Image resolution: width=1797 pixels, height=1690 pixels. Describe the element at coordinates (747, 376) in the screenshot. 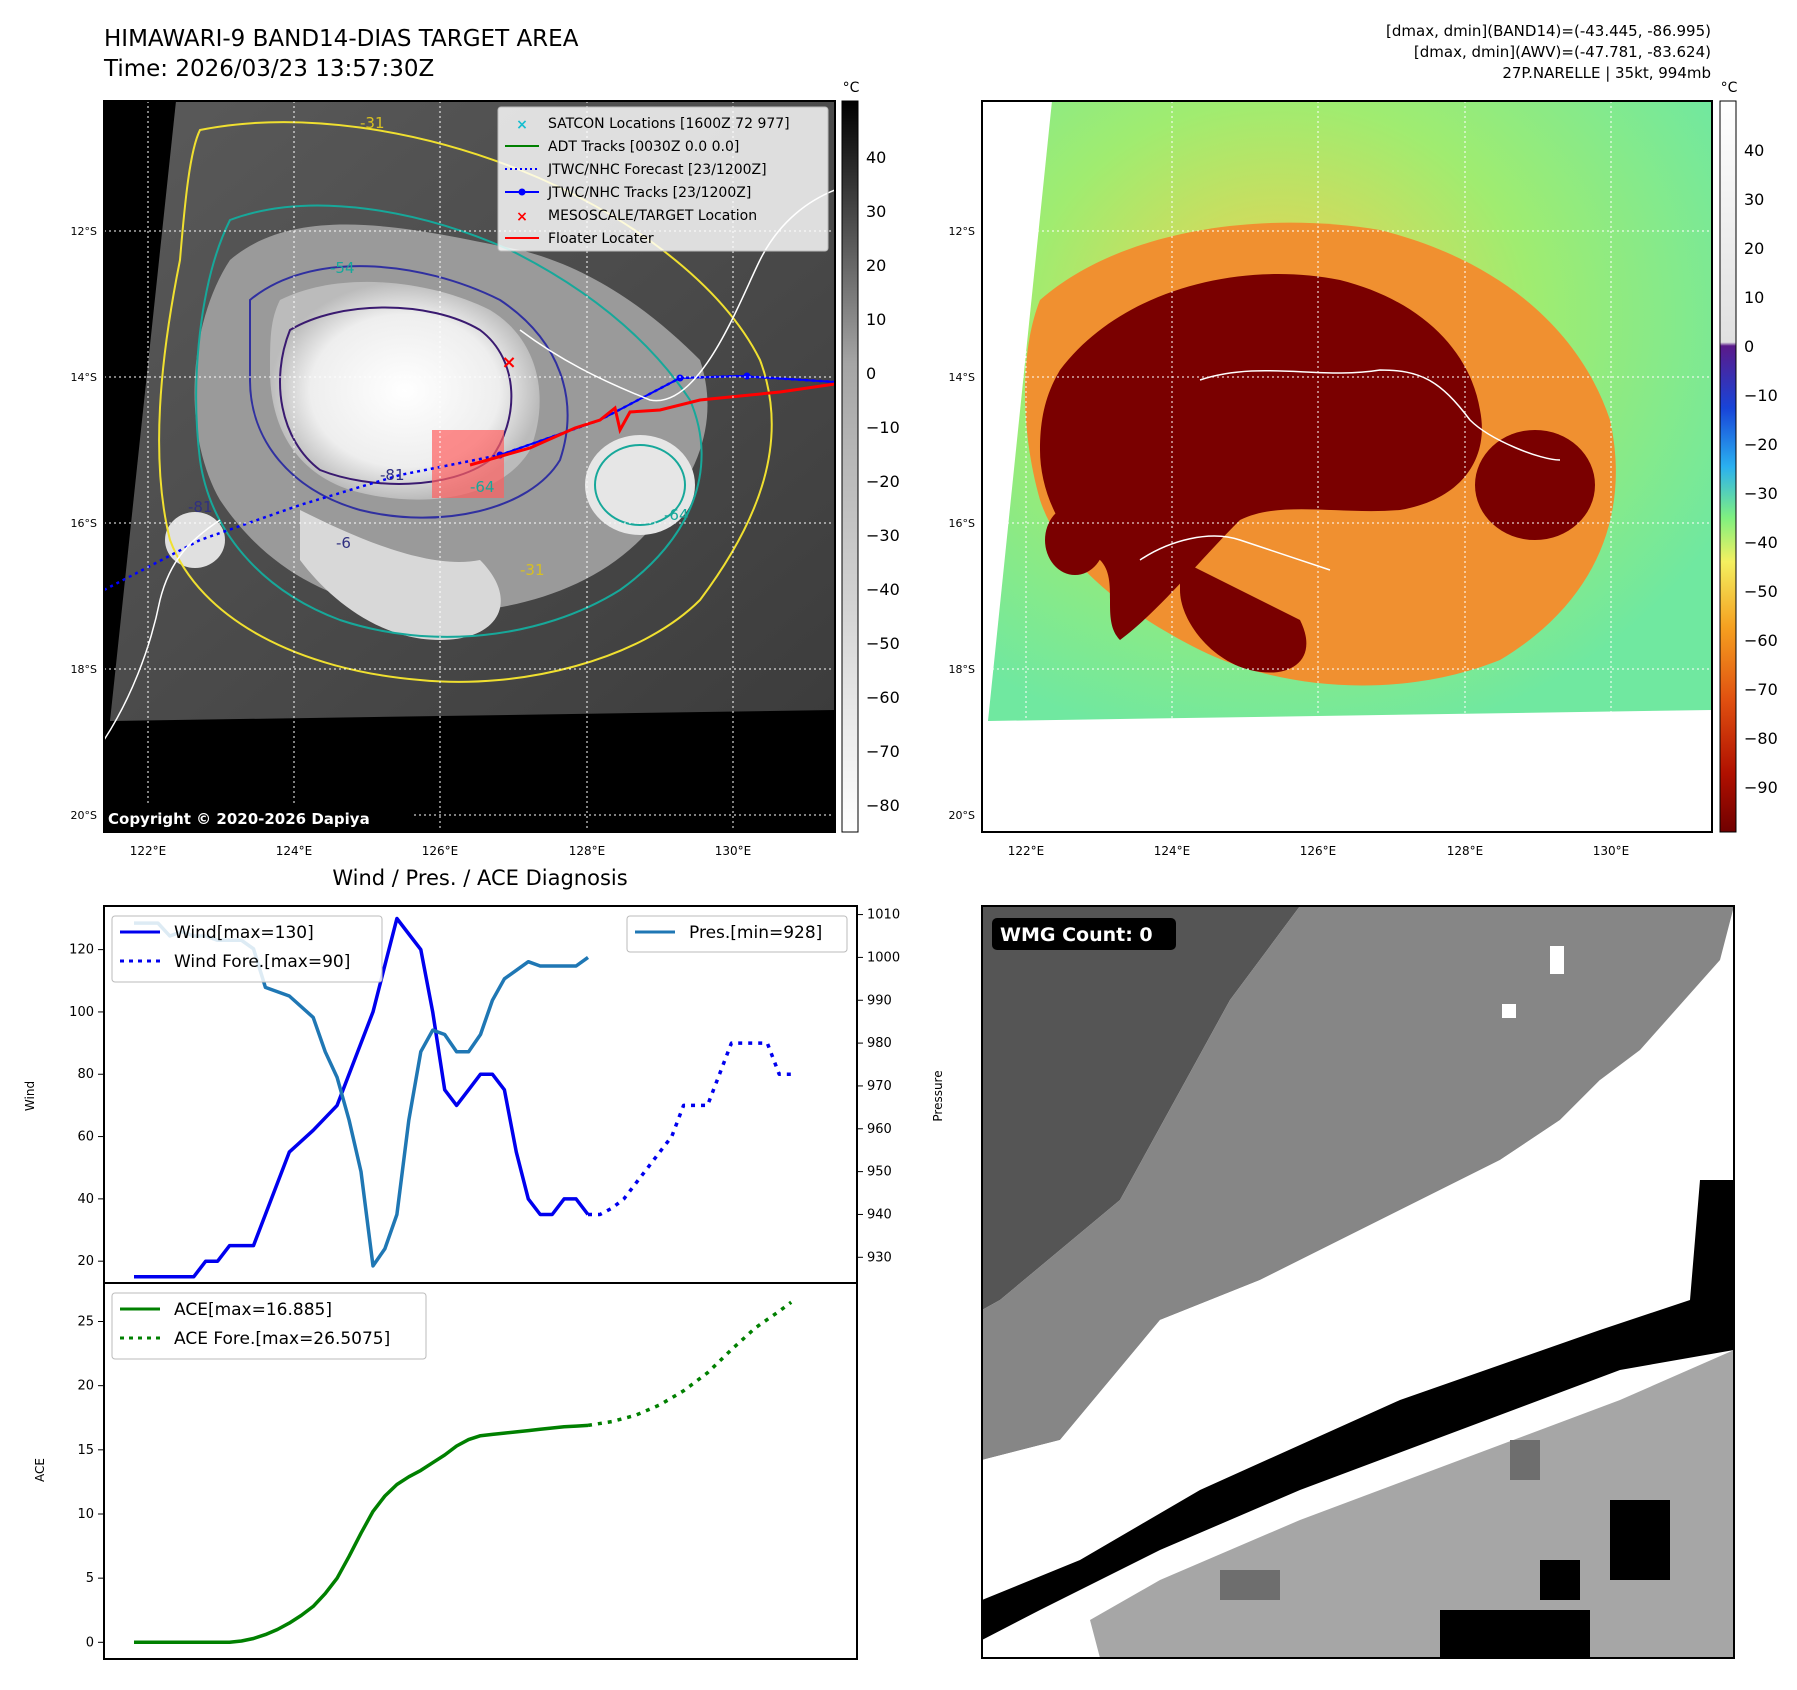

I see `jtwc-track-point` at that location.